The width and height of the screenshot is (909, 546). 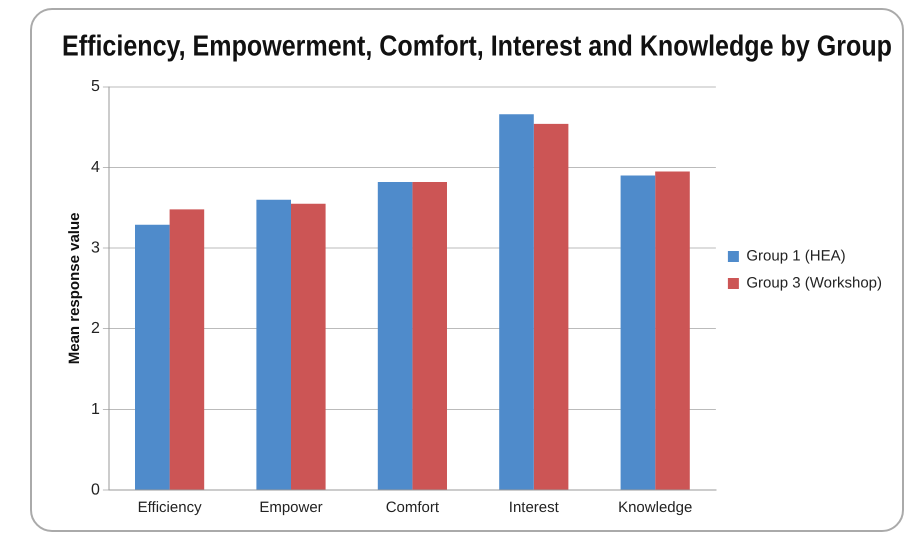 I want to click on x-tick-label: Knowledge, so click(x=655, y=507).